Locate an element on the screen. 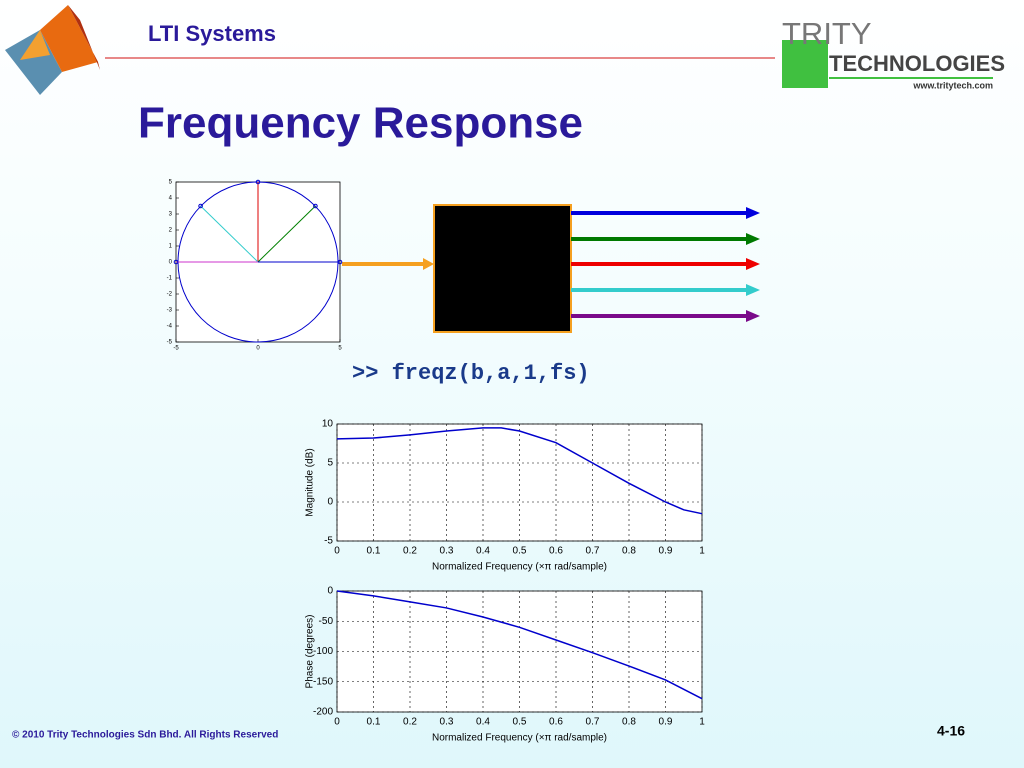  x-tick-label: -5 is located at coordinates (176, 349).